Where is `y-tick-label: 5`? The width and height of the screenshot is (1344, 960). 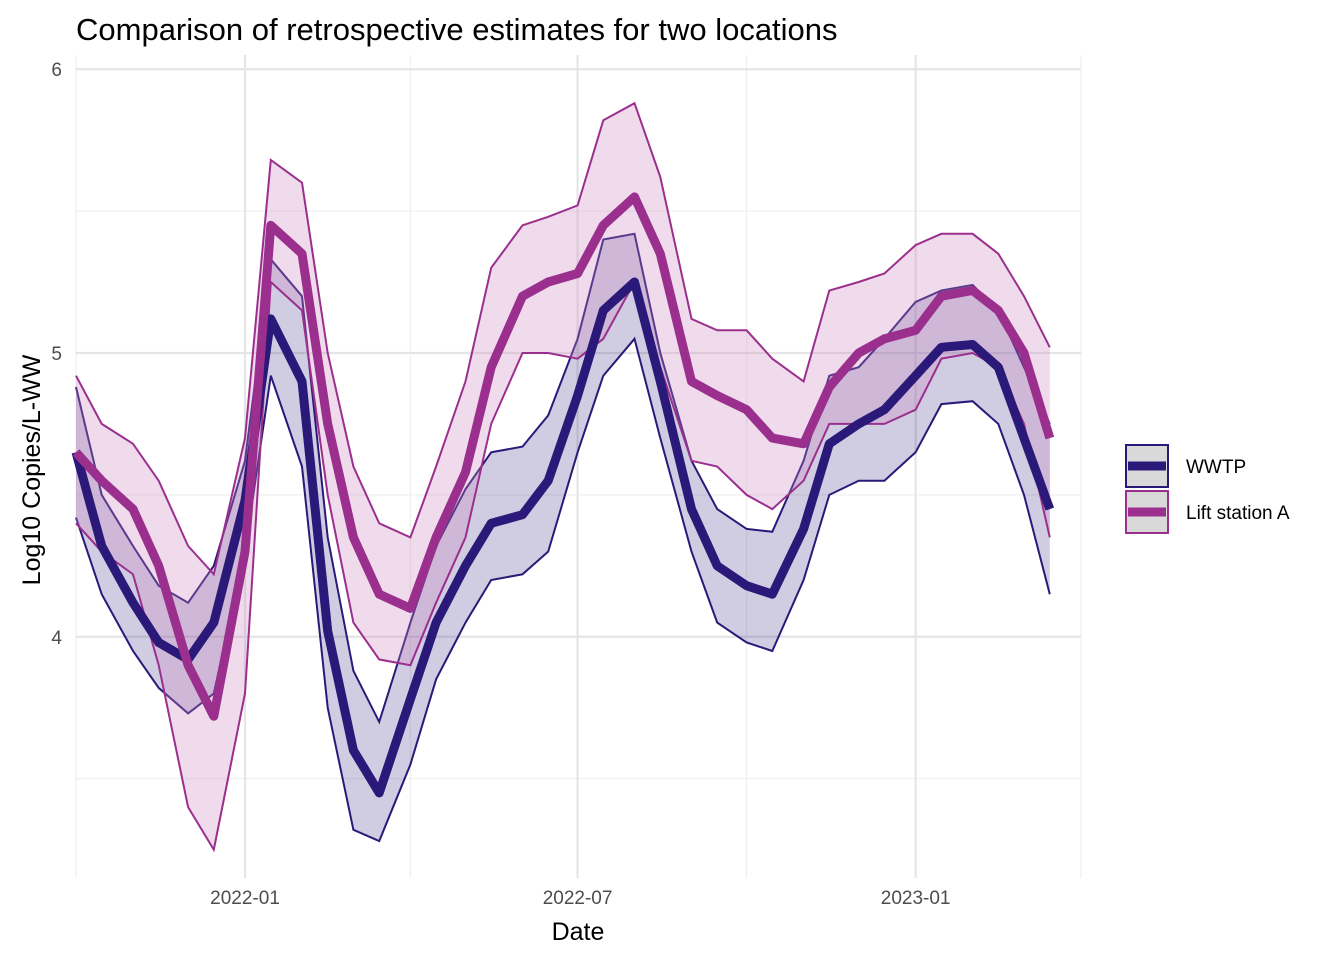
y-tick-label: 5 is located at coordinates (56, 354).